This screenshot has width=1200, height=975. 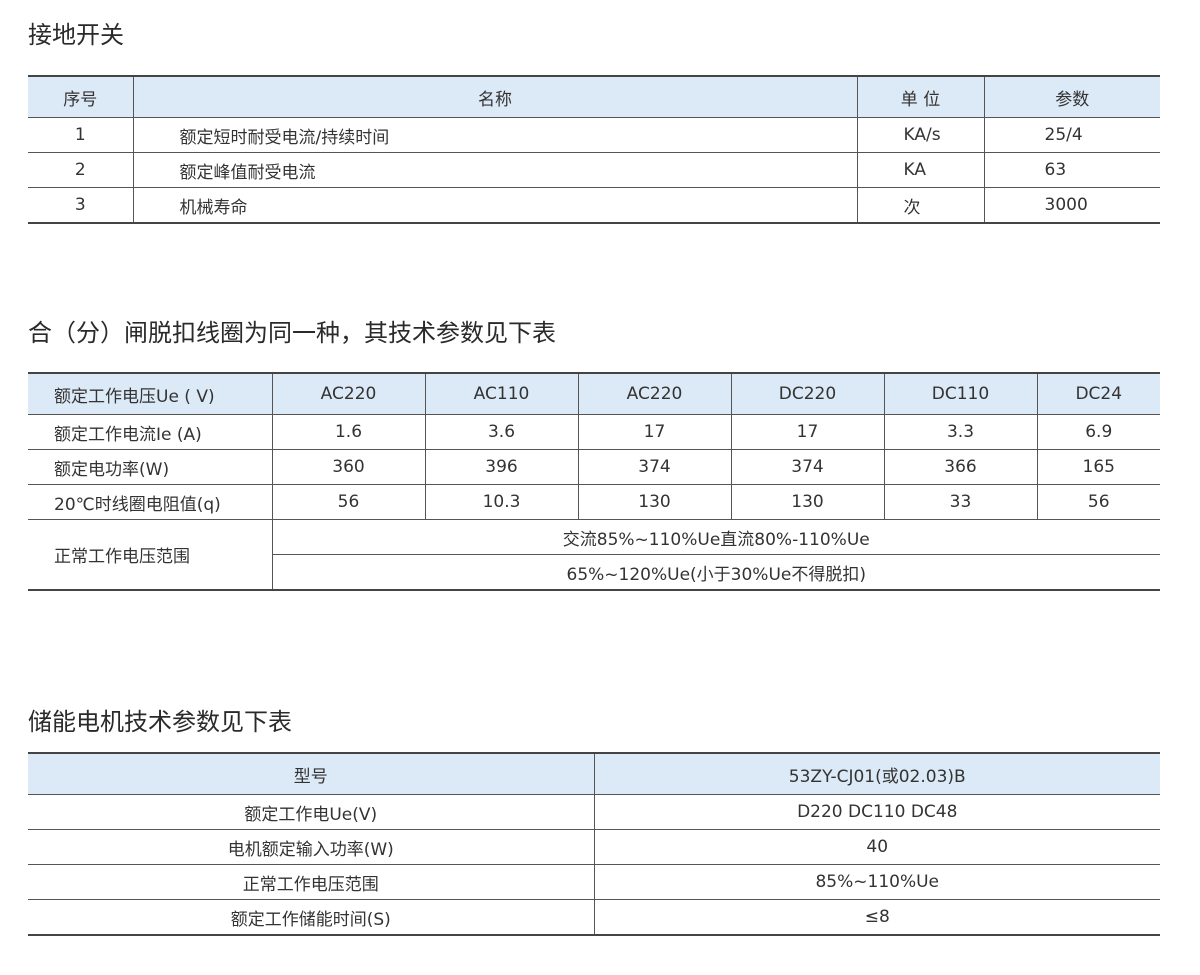 What do you see at coordinates (876, 847) in the screenshot?
I see `table-cell: 40` at bounding box center [876, 847].